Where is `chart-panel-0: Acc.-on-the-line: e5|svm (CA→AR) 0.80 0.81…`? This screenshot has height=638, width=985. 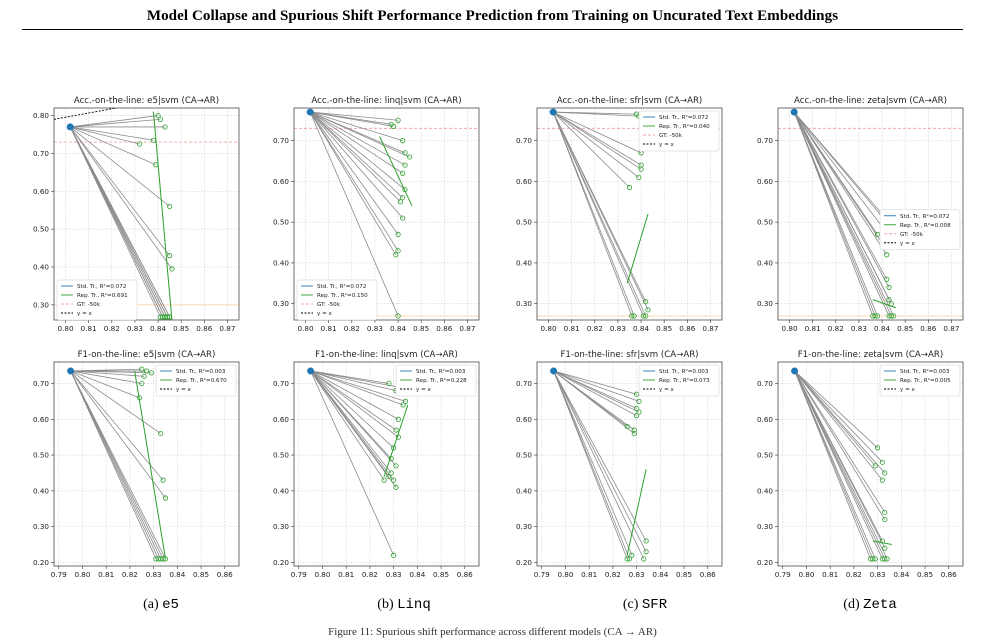
chart-panel-0: Acc.-on-the-line: e5|svm (CA→AR) 0.80 0.81… is located at coordinates (136, 214).